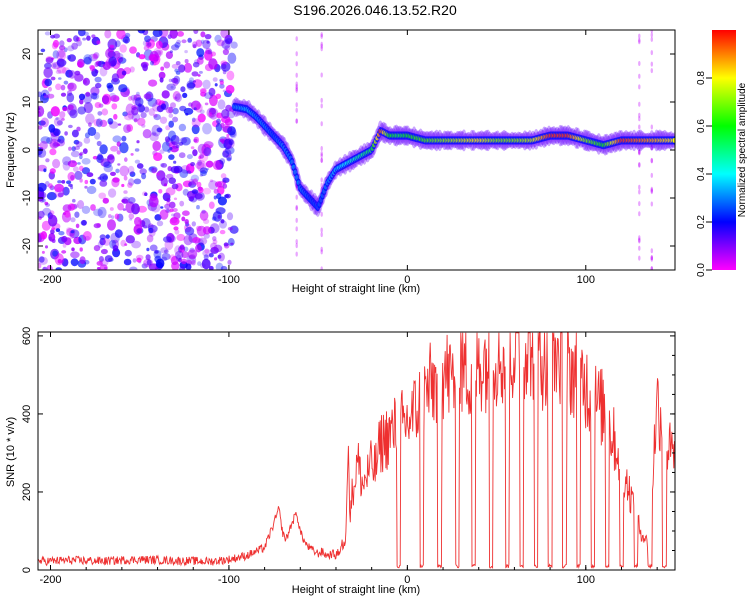 This screenshot has height=600, width=750. I want to click on x-tick-label: -100, so click(229, 580).